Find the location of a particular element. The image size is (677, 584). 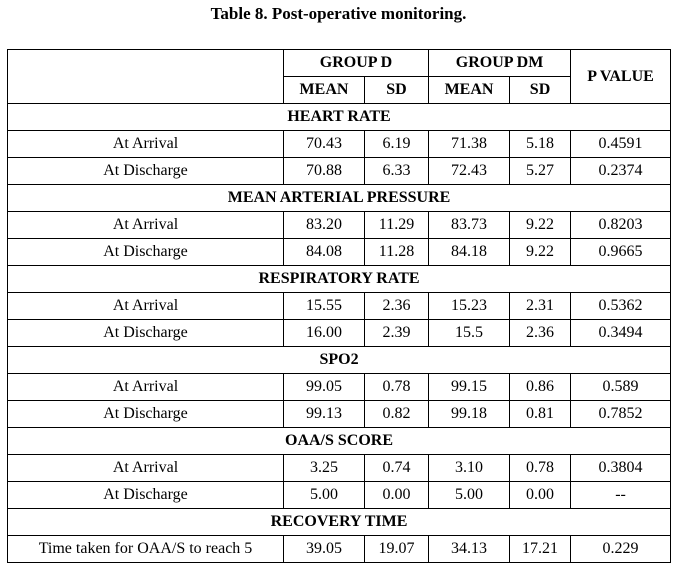

group-d-mean-cell: 39.05 is located at coordinates (324, 549).